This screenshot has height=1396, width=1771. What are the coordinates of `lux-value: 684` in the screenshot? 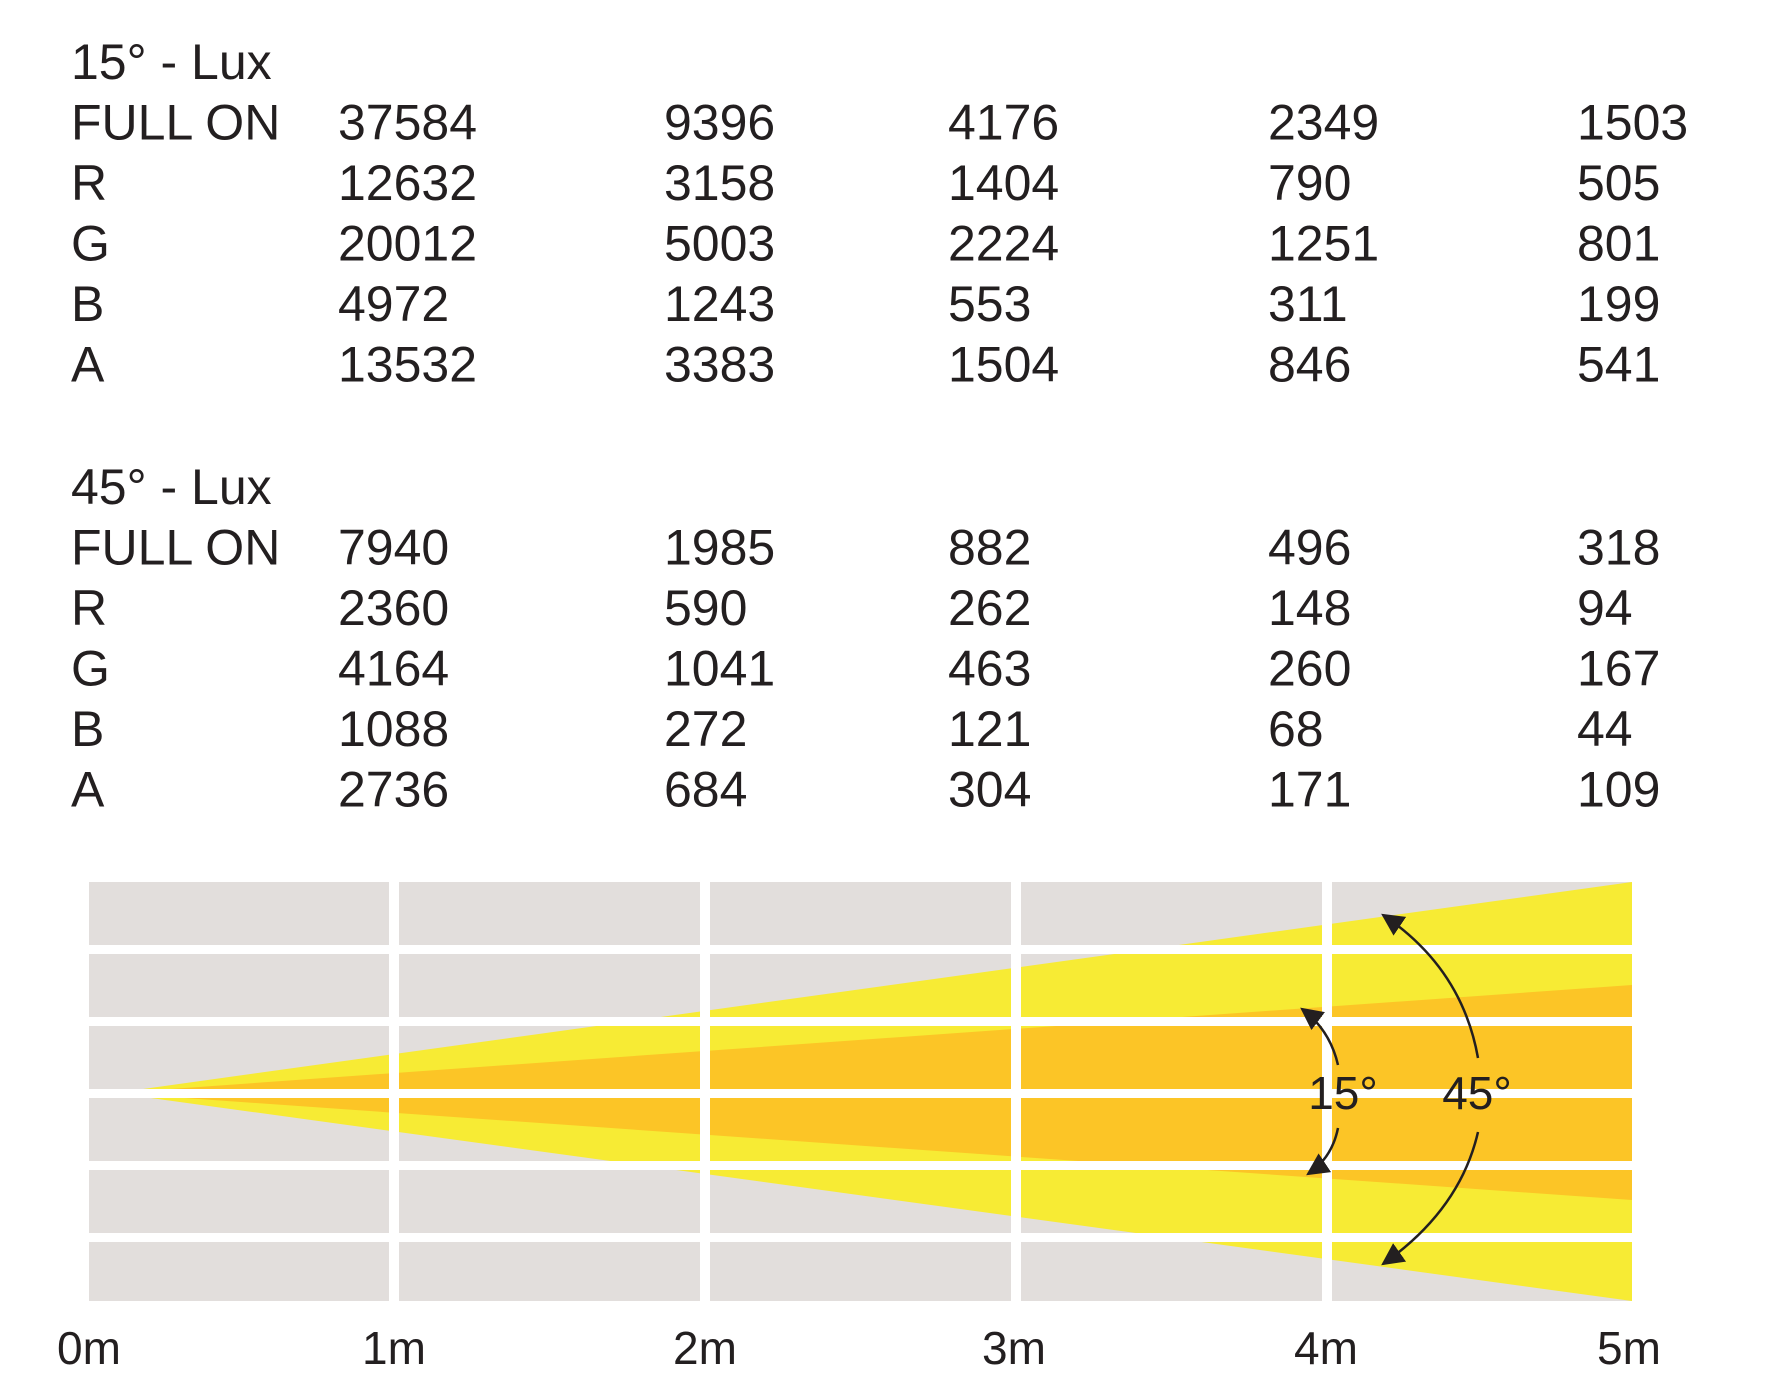 It's located at (705, 790).